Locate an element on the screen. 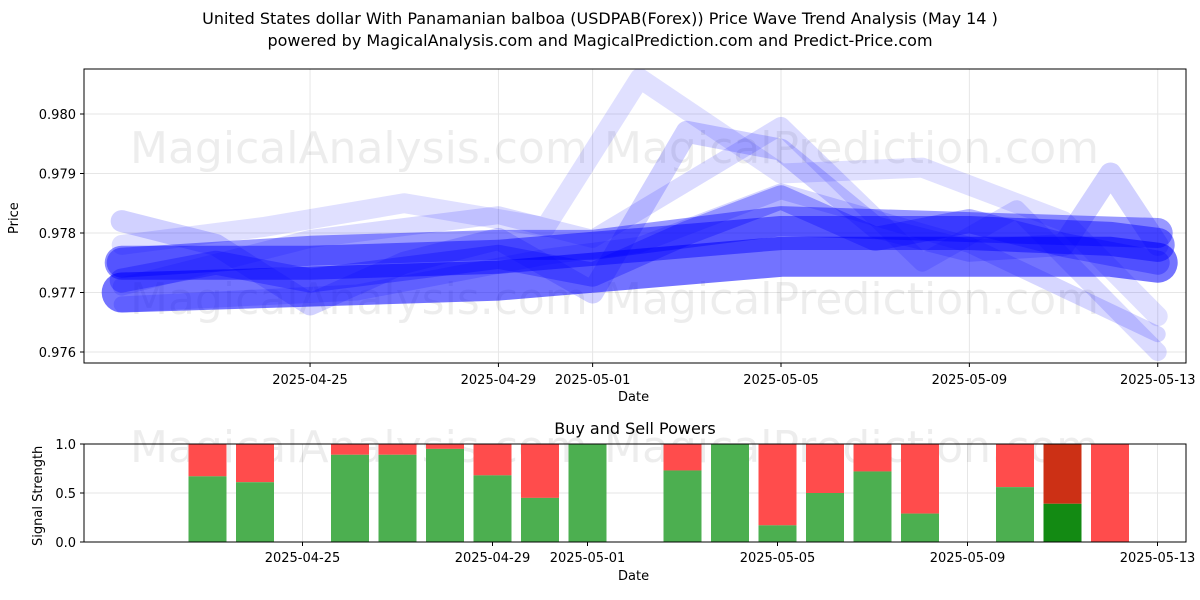 This screenshot has width=1200, height=600. price-y-tick-label: 0.980 is located at coordinates (57, 115).